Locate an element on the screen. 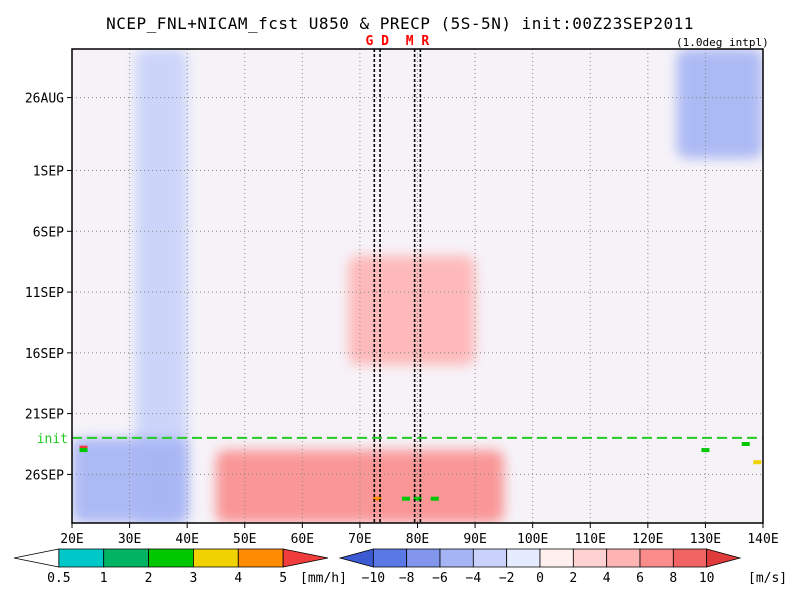  precip-cells is located at coordinates (420, 471).